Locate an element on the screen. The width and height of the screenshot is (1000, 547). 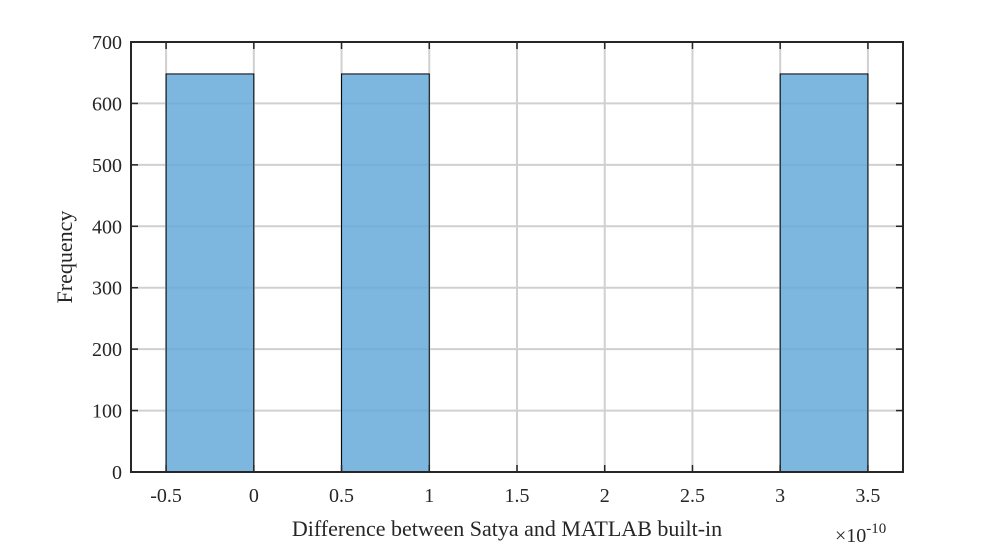
x-tick-label: 0.5 is located at coordinates (341, 496).